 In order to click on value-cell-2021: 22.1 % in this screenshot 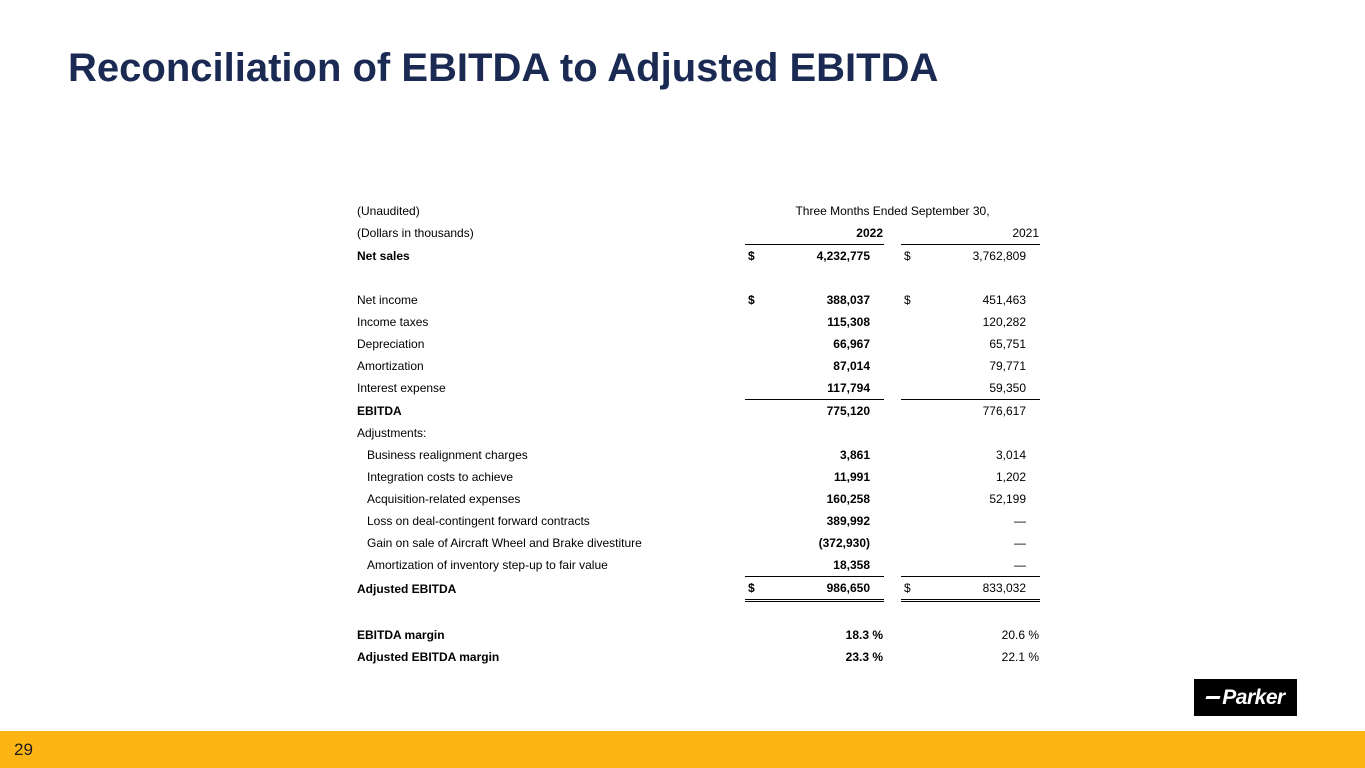, I will do `click(970, 657)`.